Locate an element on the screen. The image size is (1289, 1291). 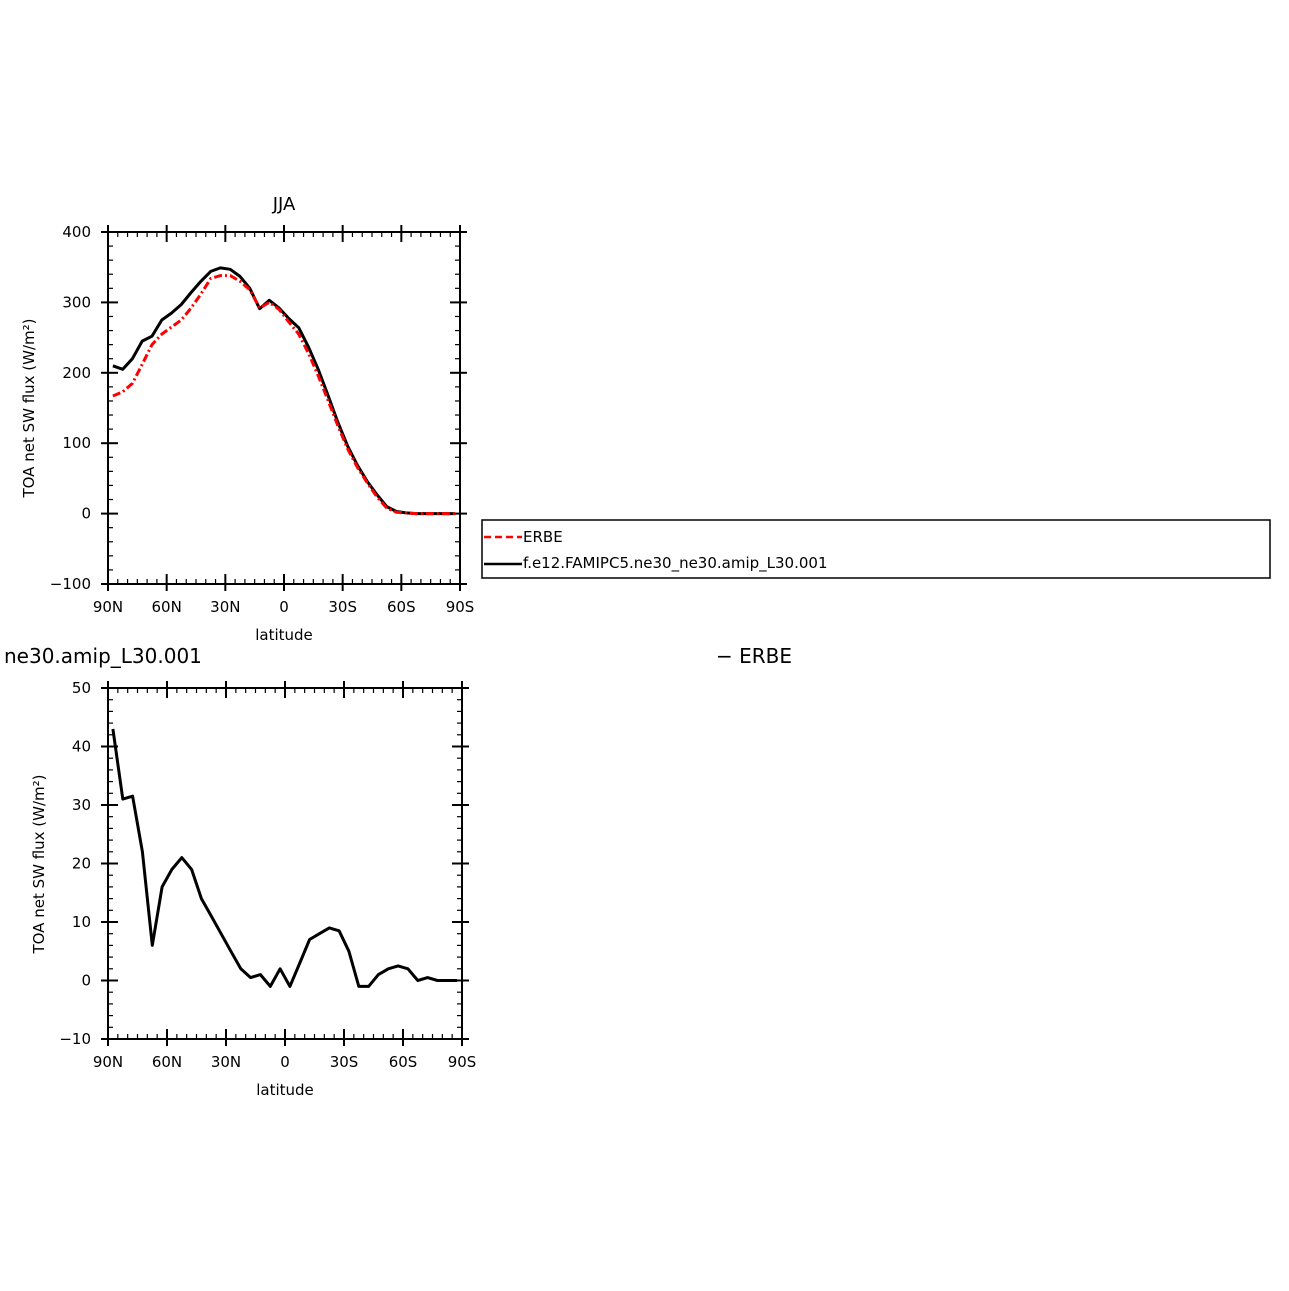
y-tick-label: −100 is located at coordinates (70, 584).